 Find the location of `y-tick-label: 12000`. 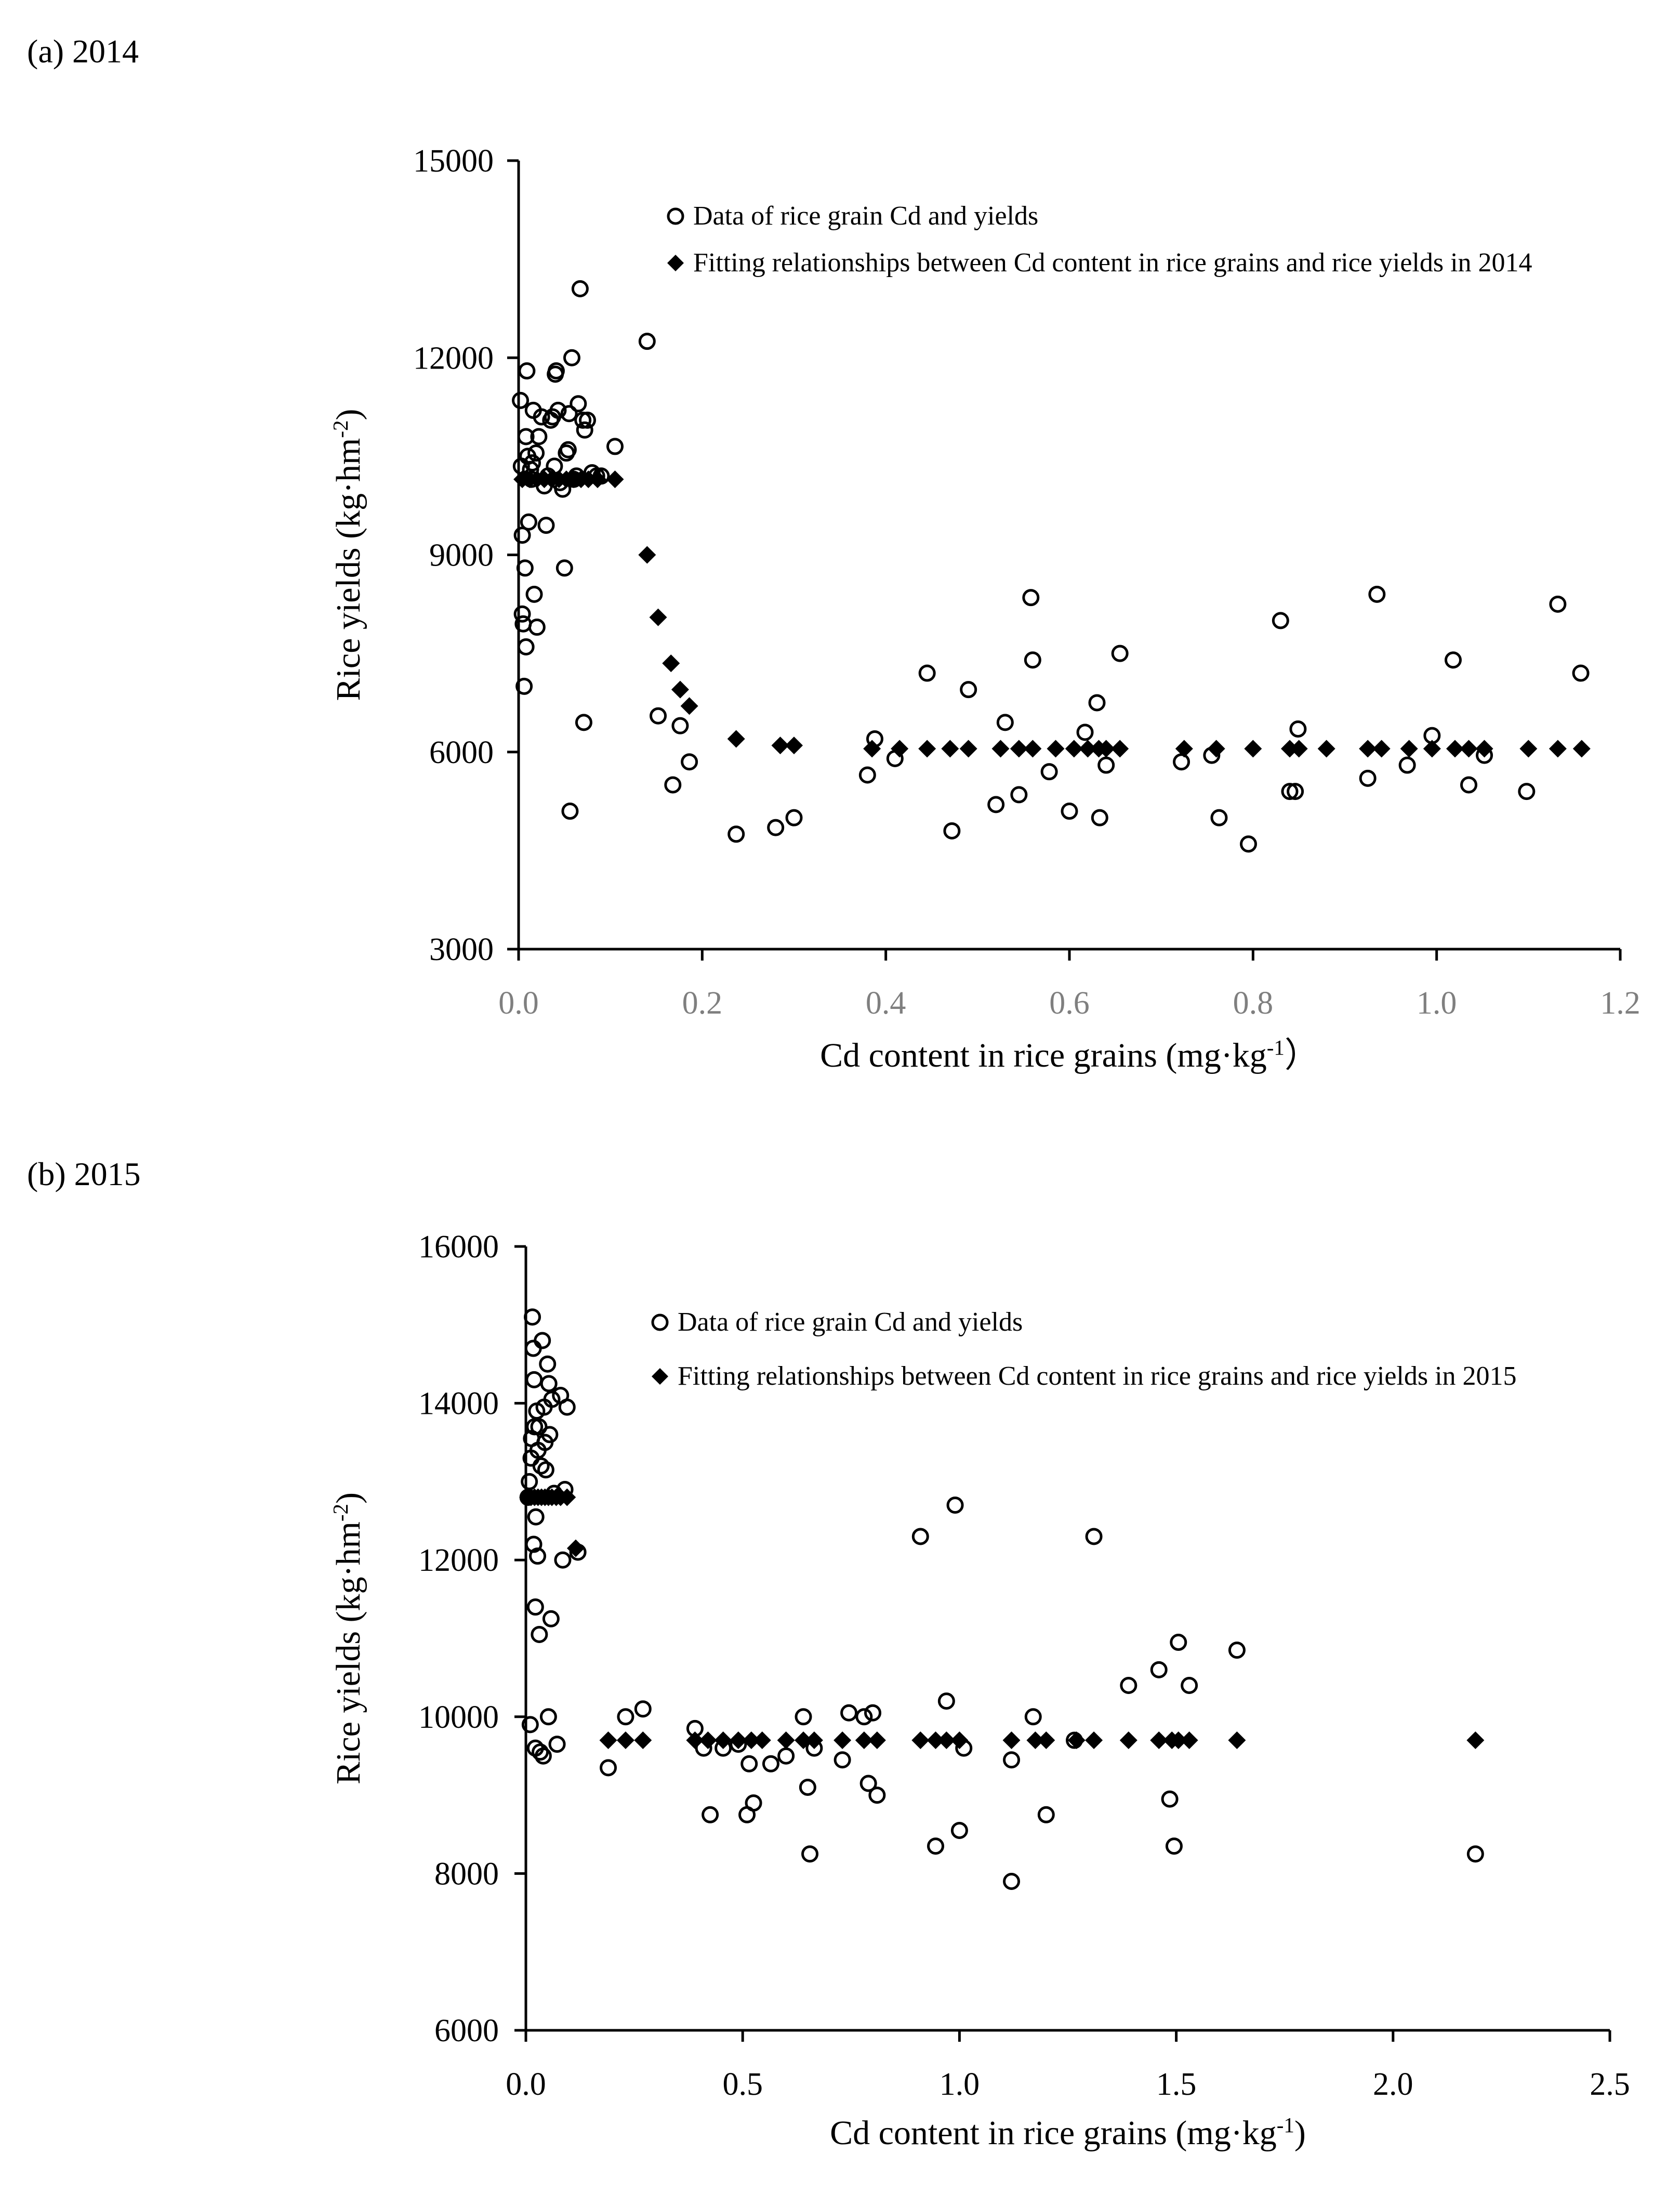

y-tick-label: 12000 is located at coordinates (458, 1560).